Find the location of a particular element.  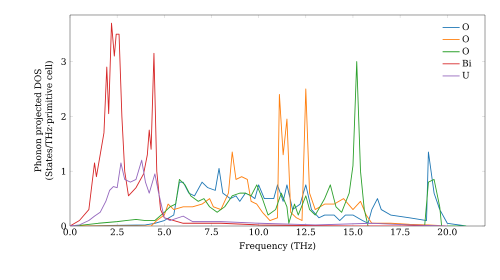

y-tick-label: 0 is located at coordinates (63, 226).